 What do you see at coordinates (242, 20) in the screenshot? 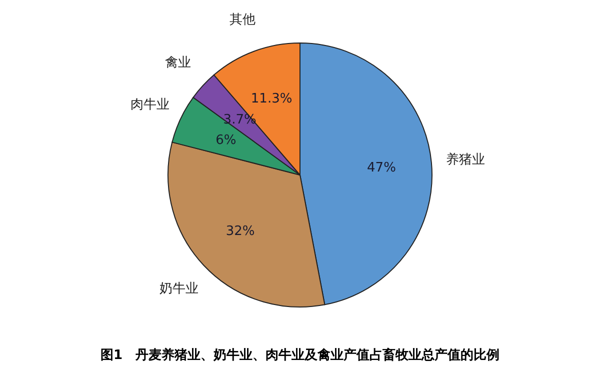
I see `slice-label: 其他` at bounding box center [242, 20].